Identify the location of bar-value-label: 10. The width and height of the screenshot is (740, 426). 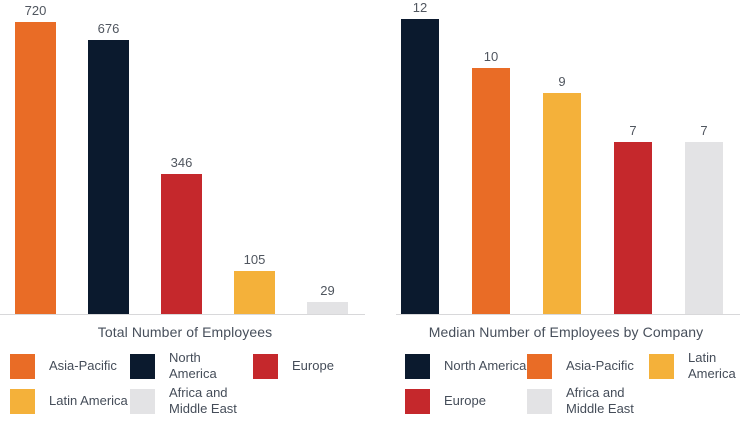
(491, 56).